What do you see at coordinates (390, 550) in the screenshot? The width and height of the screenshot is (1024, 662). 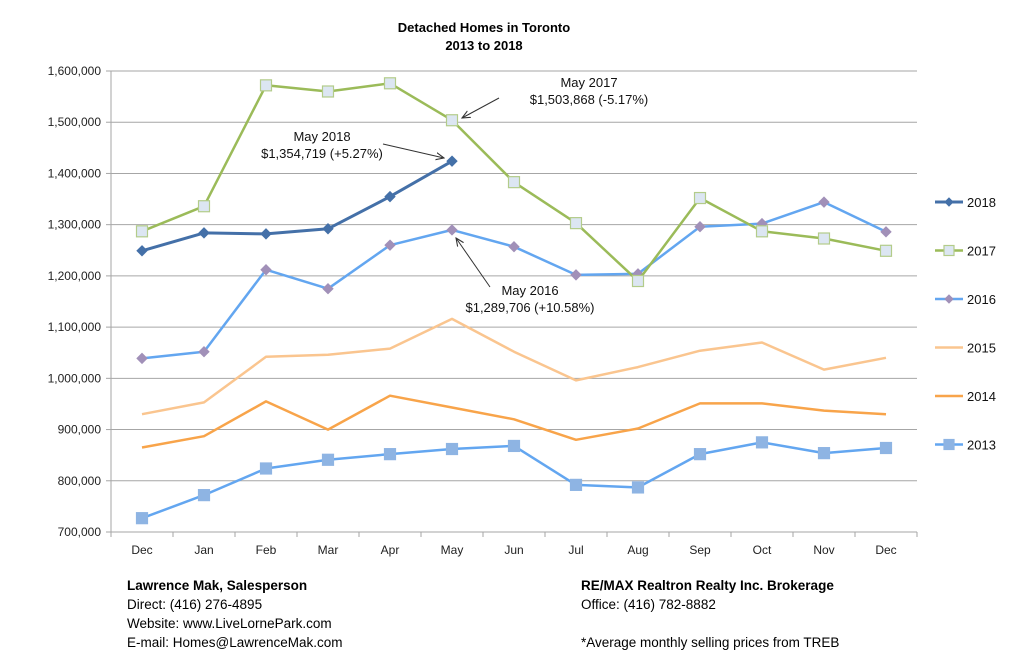 I see `x-tick-label: Apr` at bounding box center [390, 550].